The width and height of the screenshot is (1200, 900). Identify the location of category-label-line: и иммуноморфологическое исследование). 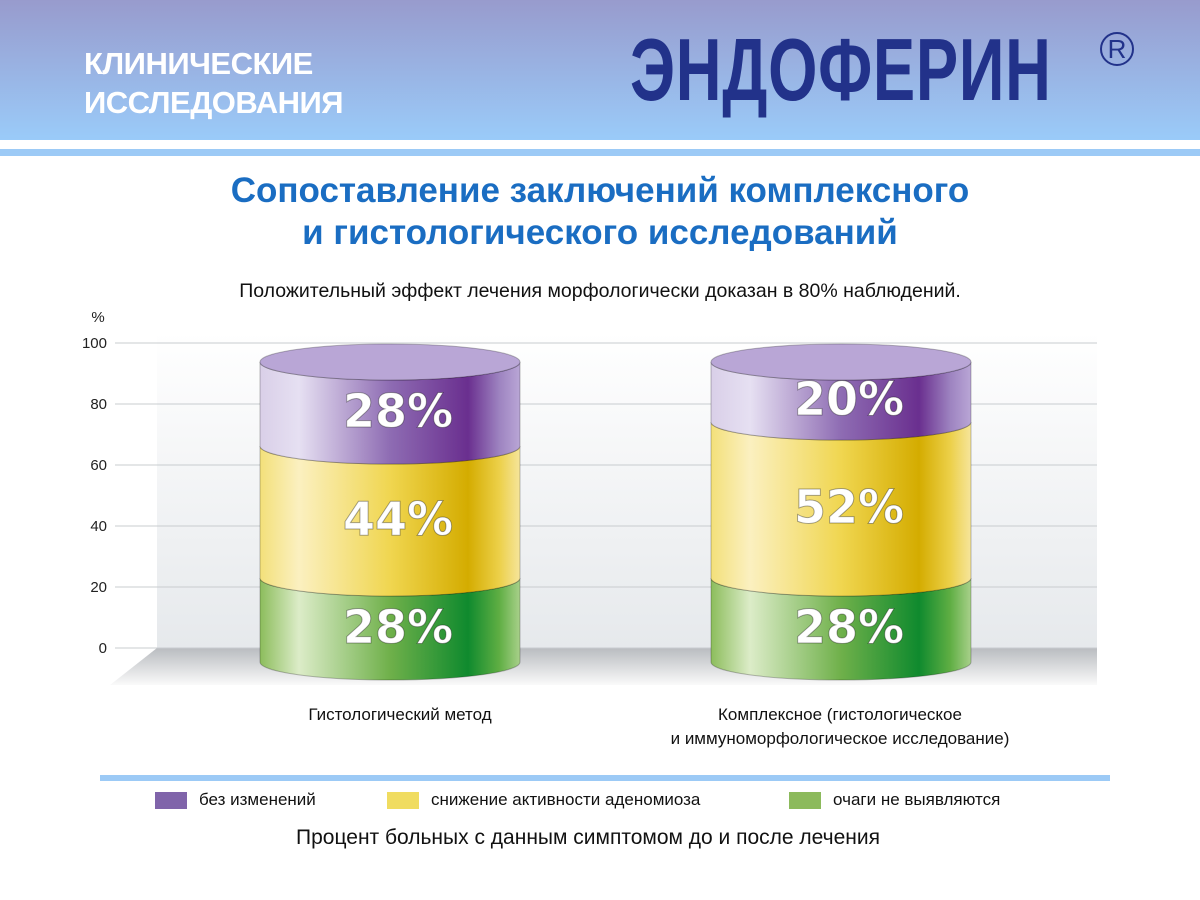
(840, 738).